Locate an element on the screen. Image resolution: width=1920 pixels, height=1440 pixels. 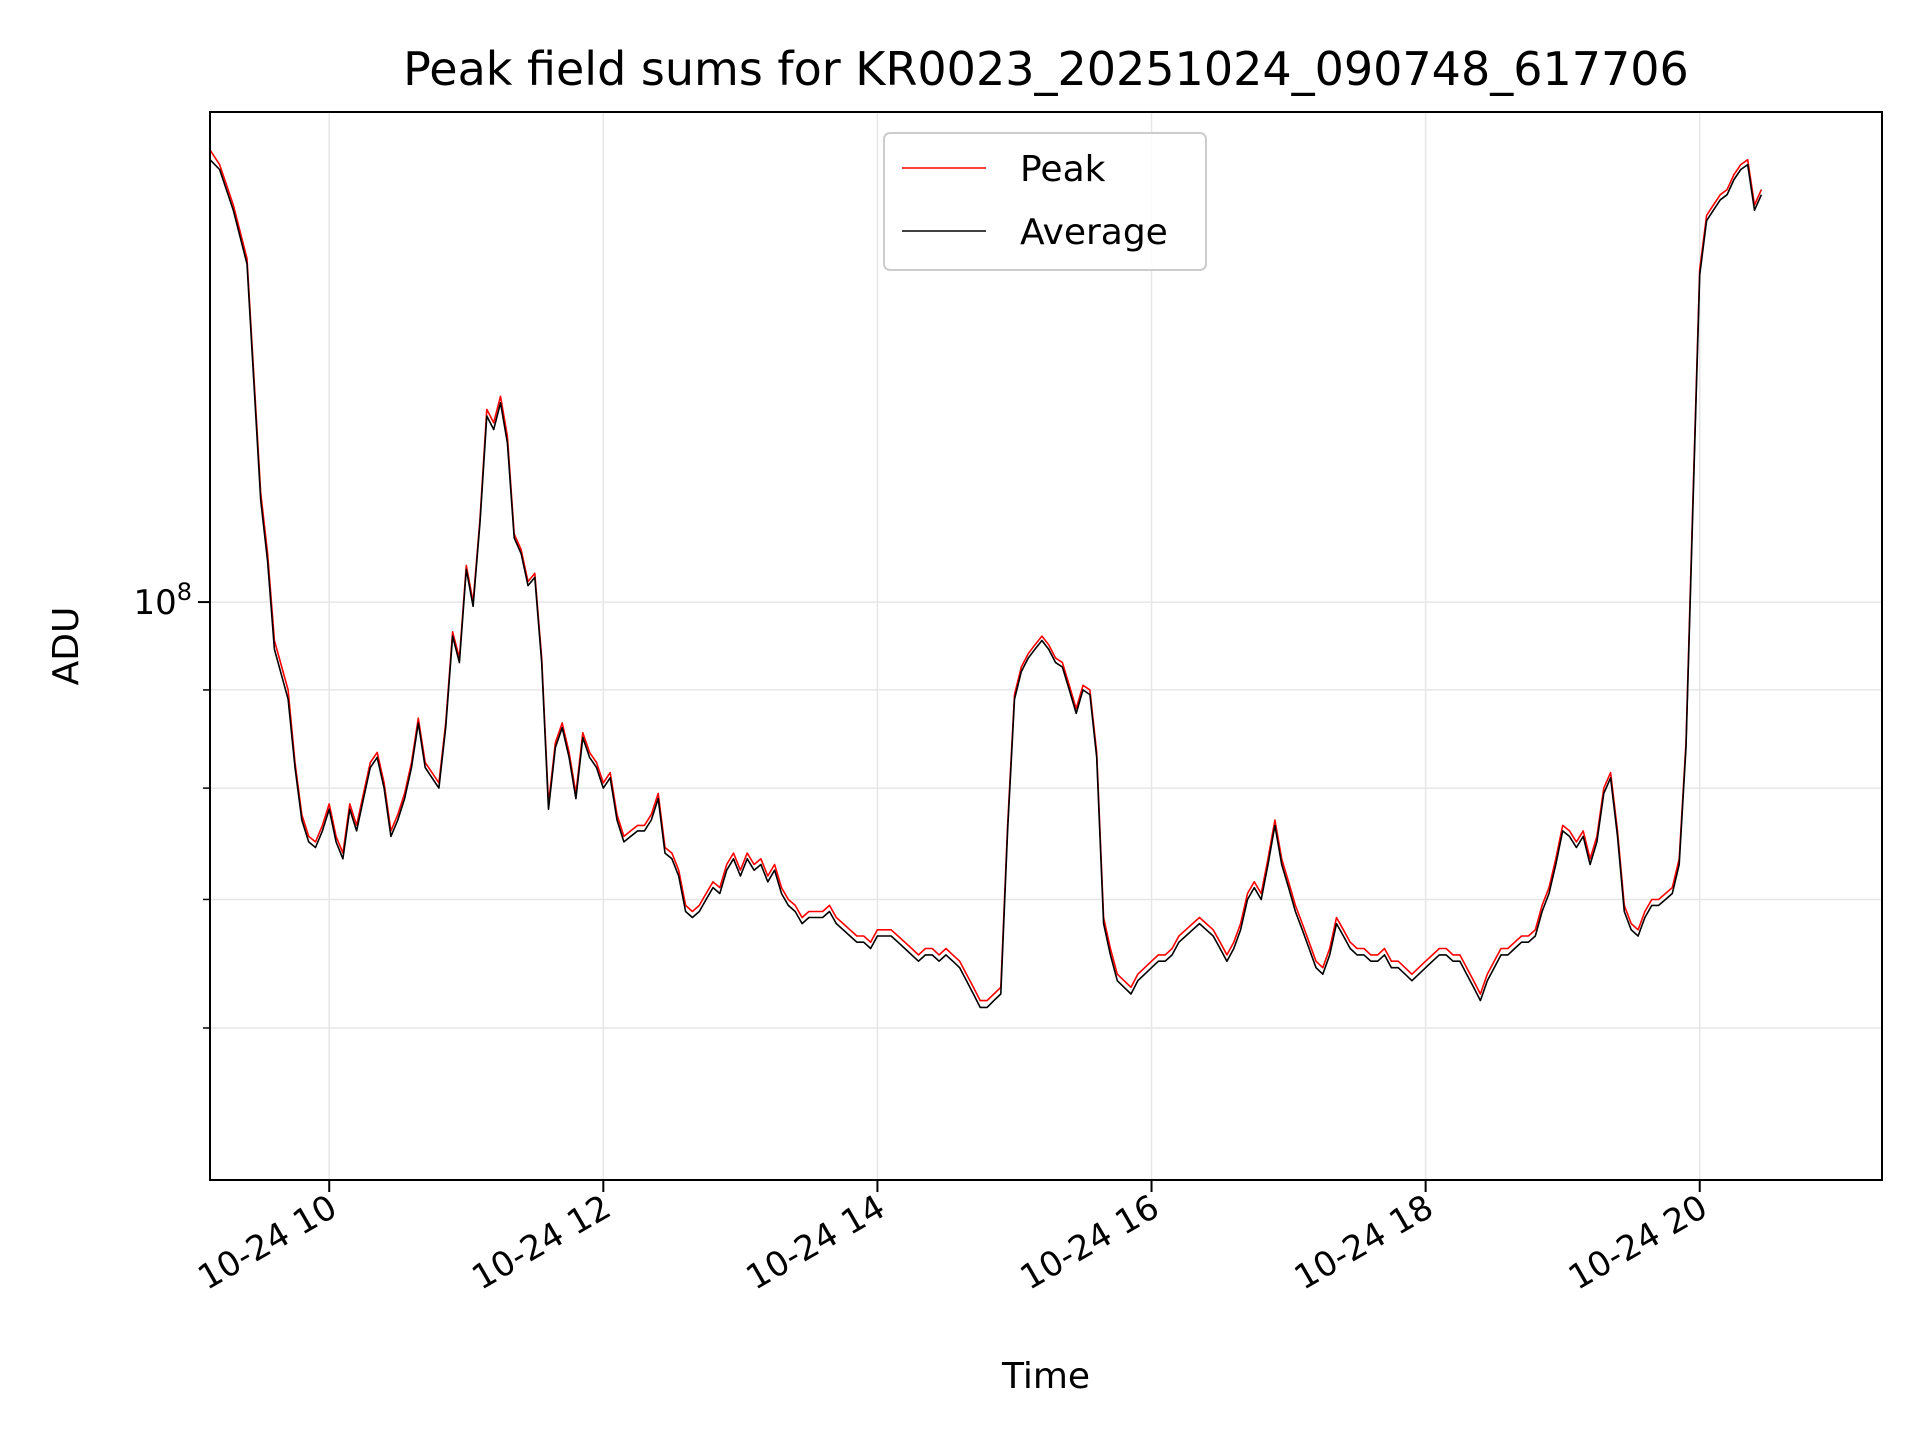
legend-label-average: Average is located at coordinates (1094, 232).